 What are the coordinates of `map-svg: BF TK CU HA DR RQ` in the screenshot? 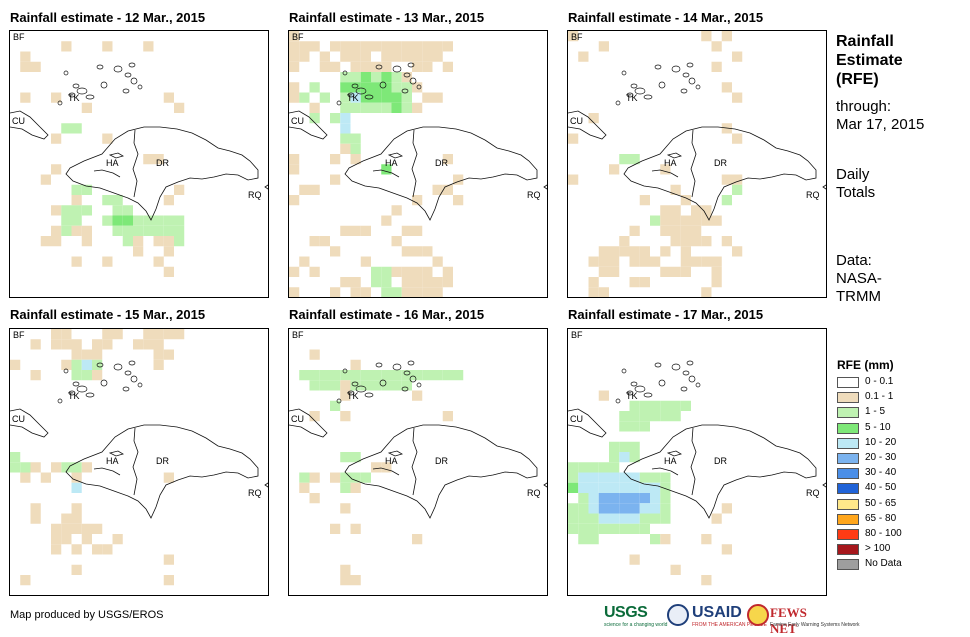 It's located at (418, 458).